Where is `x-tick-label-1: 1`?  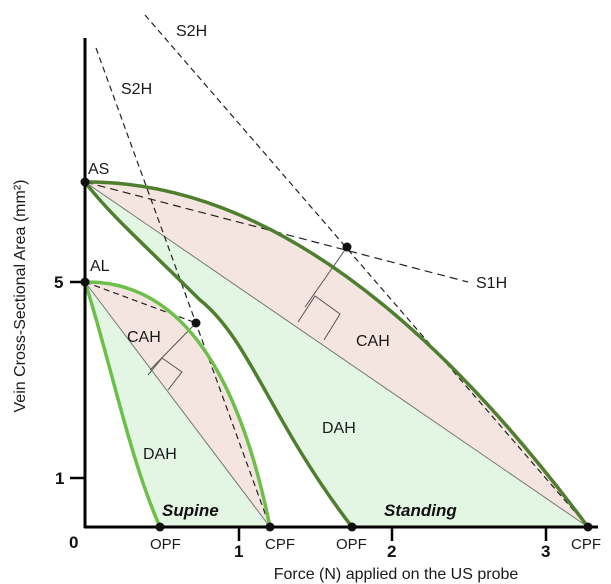
x-tick-label-1: 1 is located at coordinates (238, 551).